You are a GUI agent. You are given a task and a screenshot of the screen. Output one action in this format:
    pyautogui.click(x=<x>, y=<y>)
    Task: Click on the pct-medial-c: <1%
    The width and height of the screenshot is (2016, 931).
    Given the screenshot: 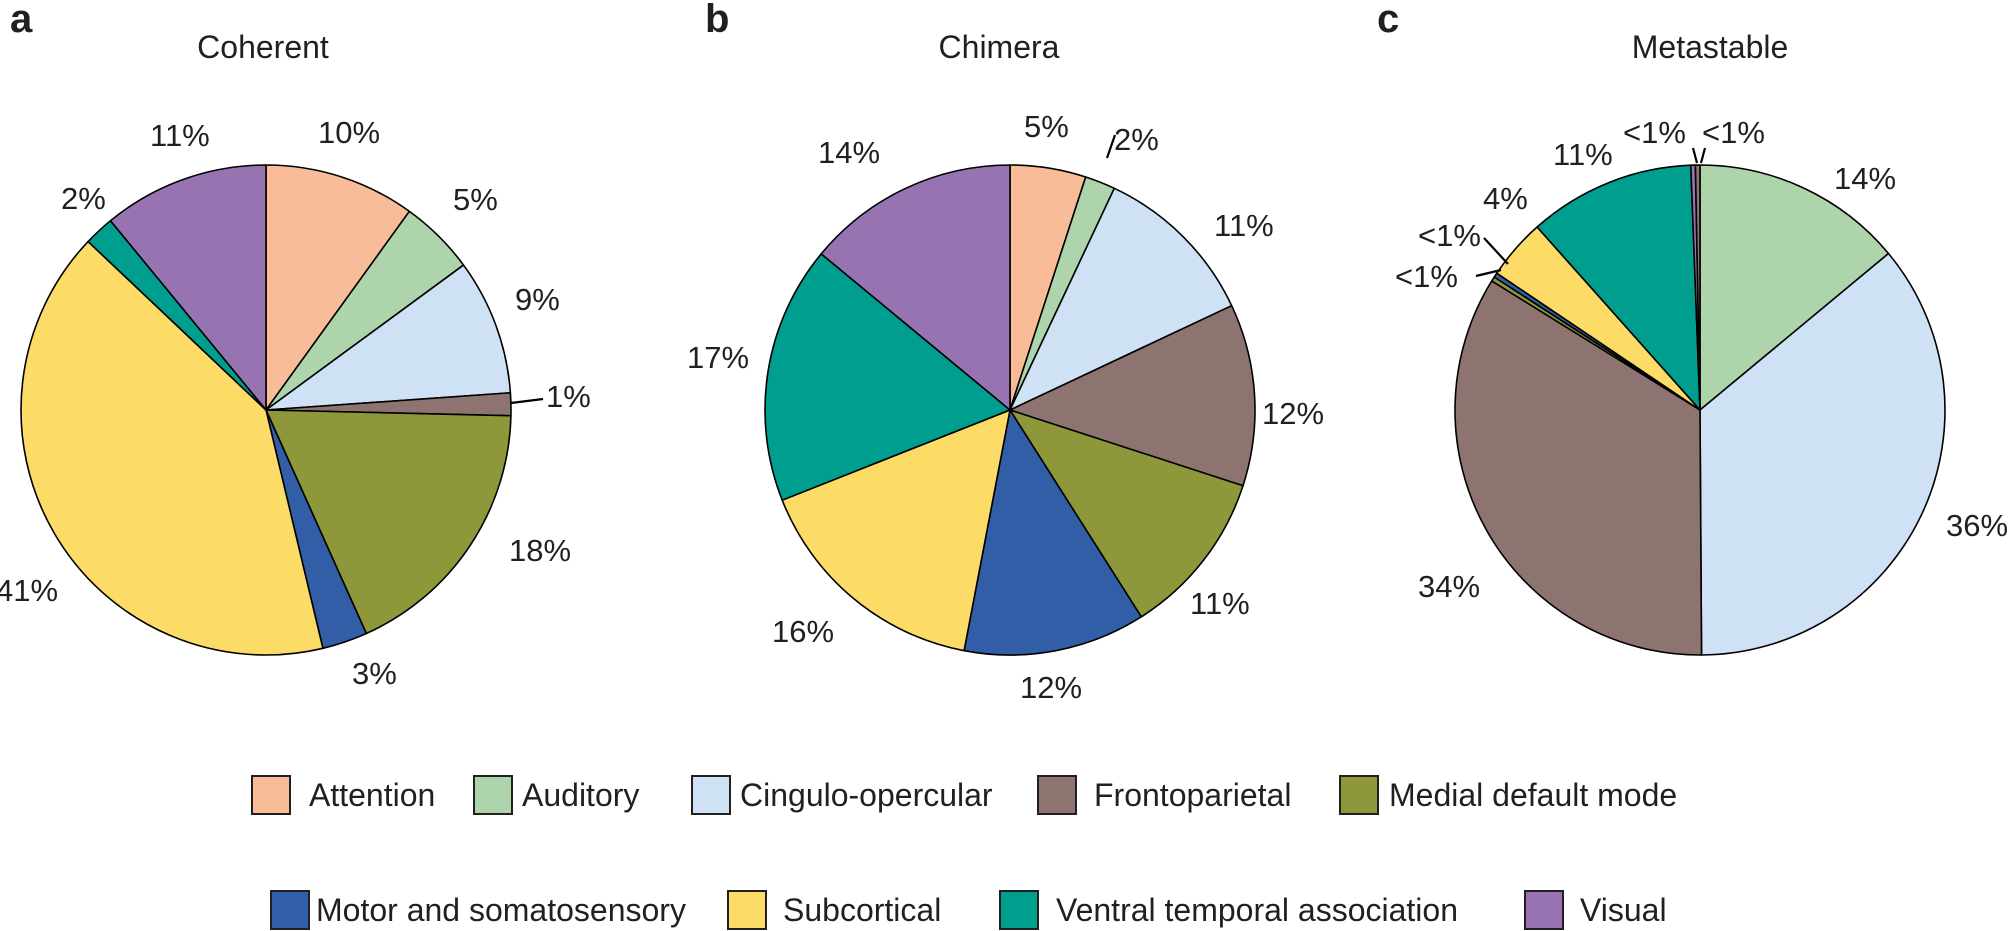 What is the action you would take?
    pyautogui.click(x=1426, y=276)
    